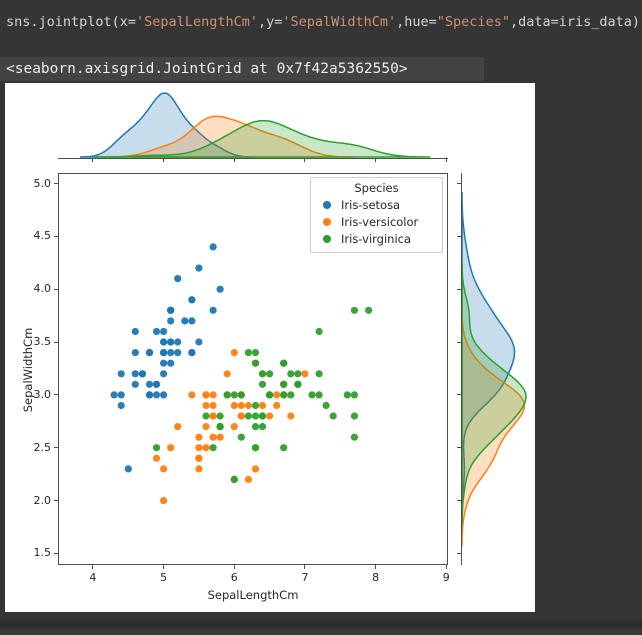  I want to click on y-tick-label: 1.5, so click(42, 553).